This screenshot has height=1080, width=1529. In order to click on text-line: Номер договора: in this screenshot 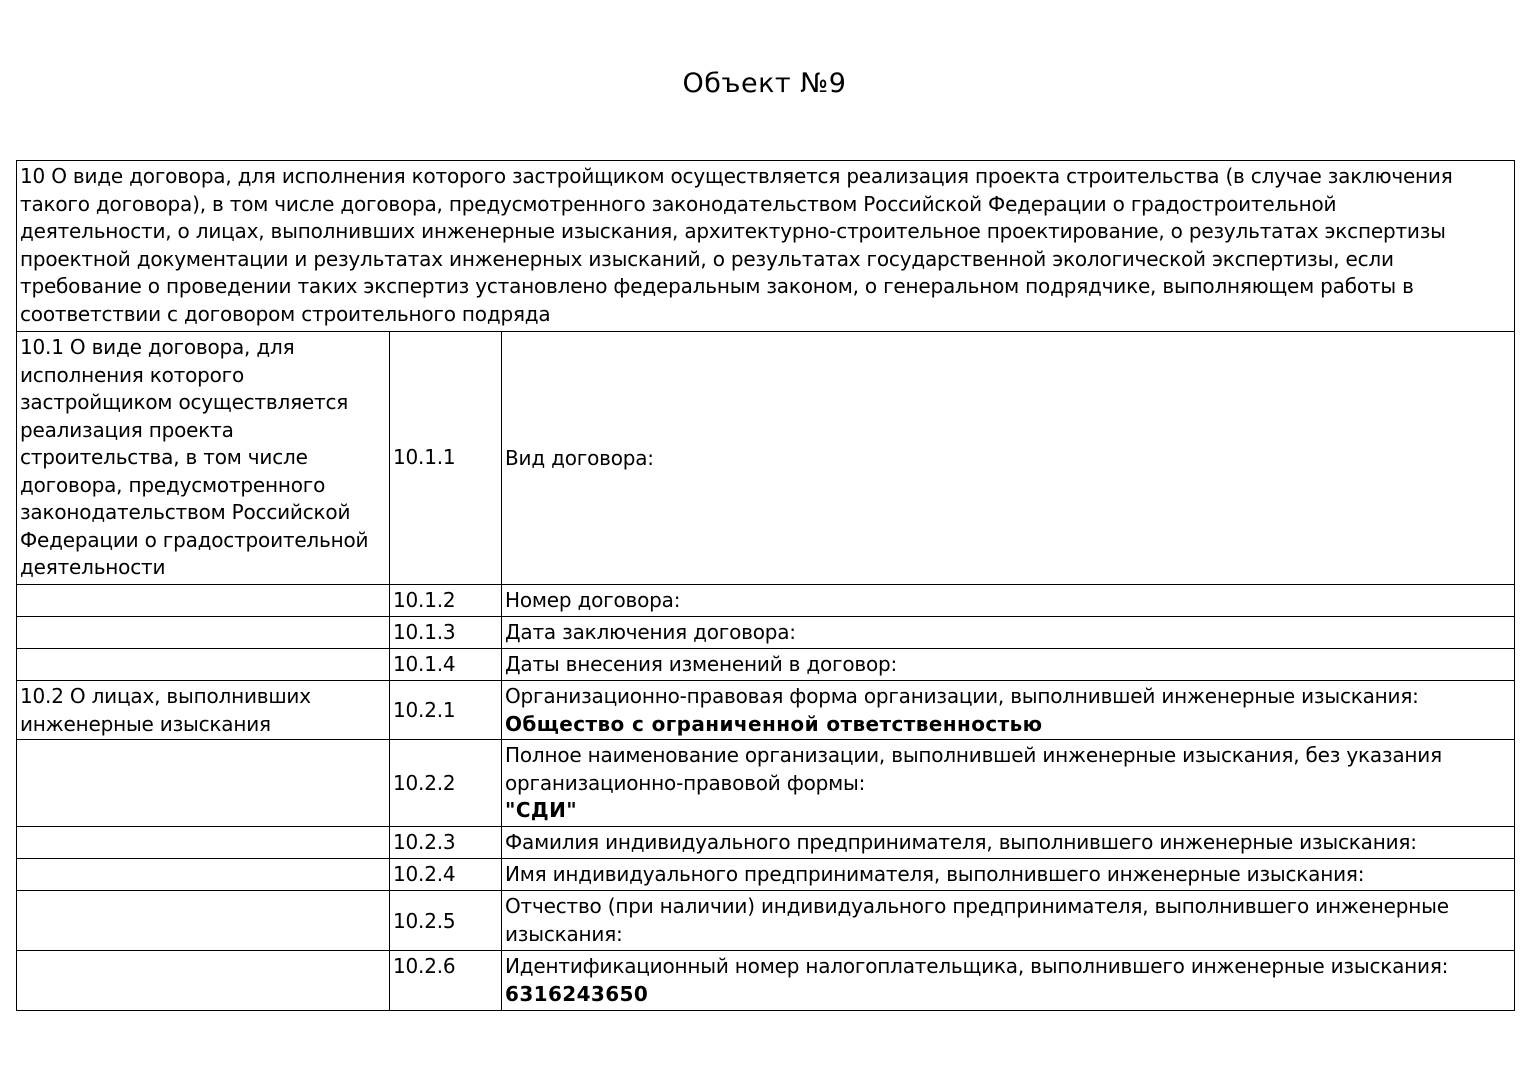, I will do `click(593, 600)`.